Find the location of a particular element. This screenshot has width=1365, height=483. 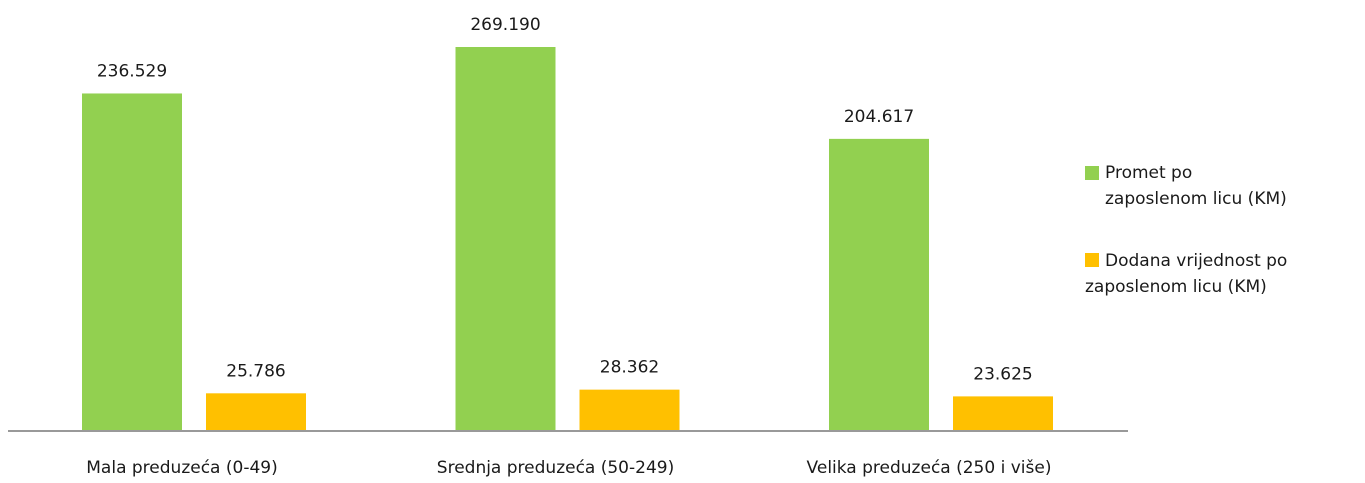

legend-item: Promet po zaposlenom licu (KM) is located at coordinates (1190, 186).